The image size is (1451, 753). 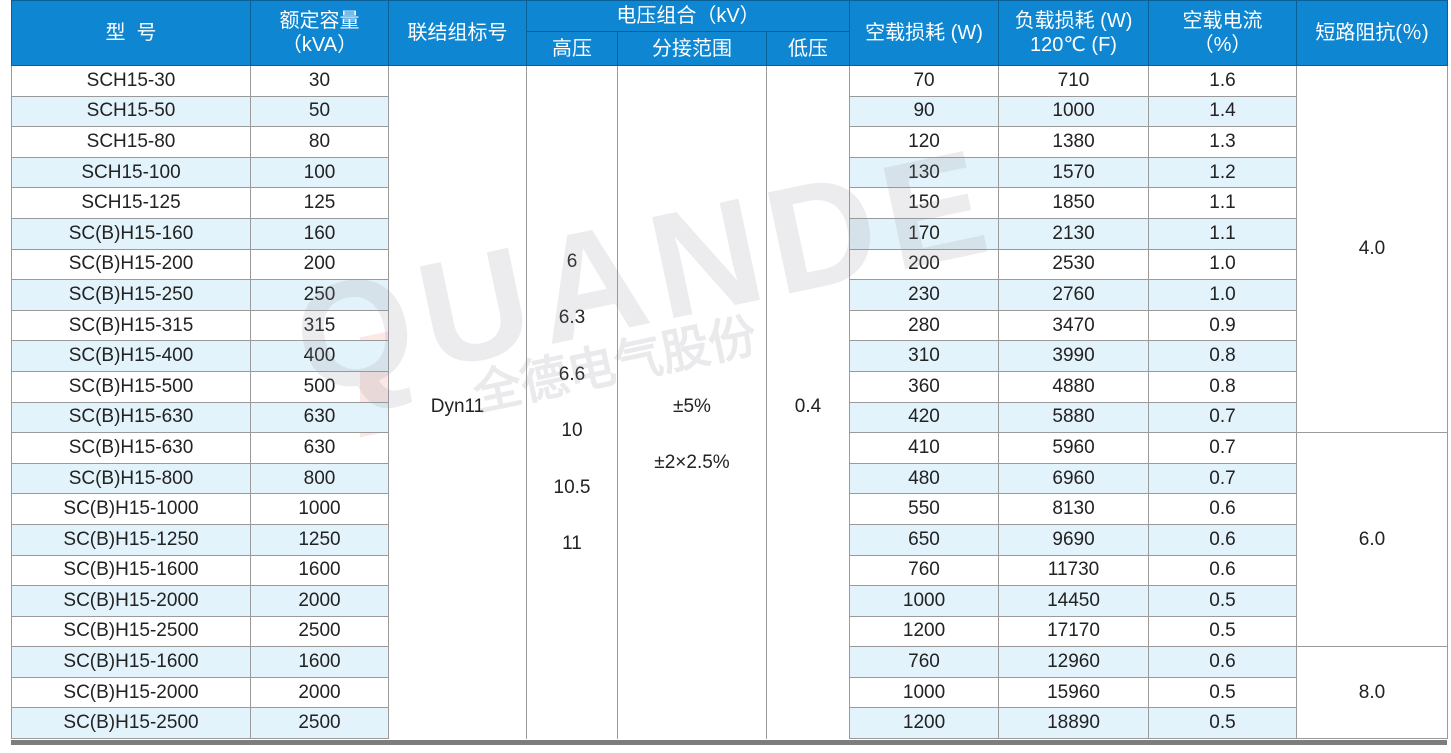 I want to click on hv-value: 6, so click(x=572, y=261).